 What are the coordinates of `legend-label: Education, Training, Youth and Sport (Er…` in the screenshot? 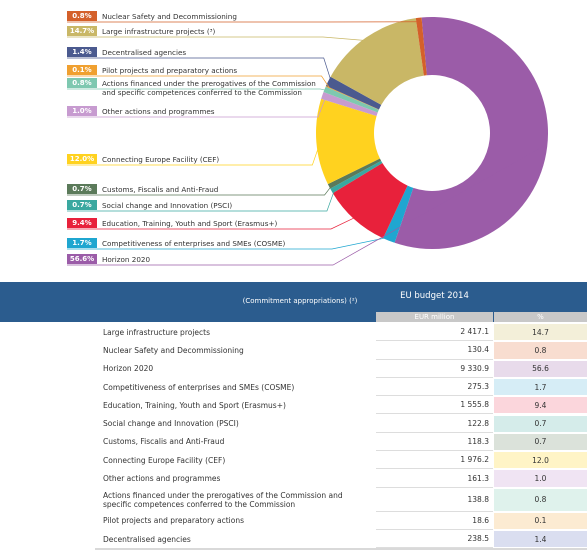 It's located at (190, 223).